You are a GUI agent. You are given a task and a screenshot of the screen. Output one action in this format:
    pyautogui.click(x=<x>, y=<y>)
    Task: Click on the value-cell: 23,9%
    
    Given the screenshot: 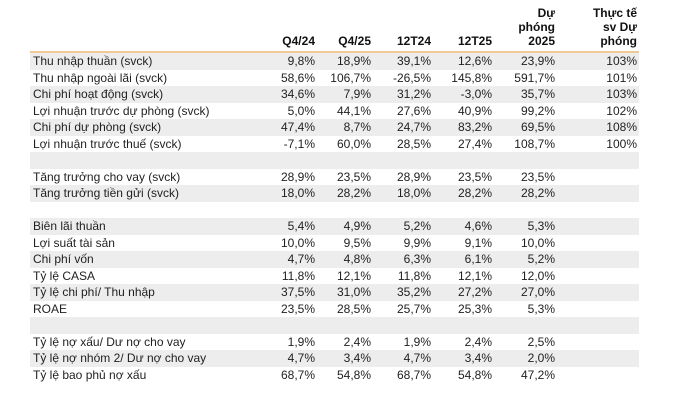 What is the action you would take?
    pyautogui.click(x=537, y=61)
    